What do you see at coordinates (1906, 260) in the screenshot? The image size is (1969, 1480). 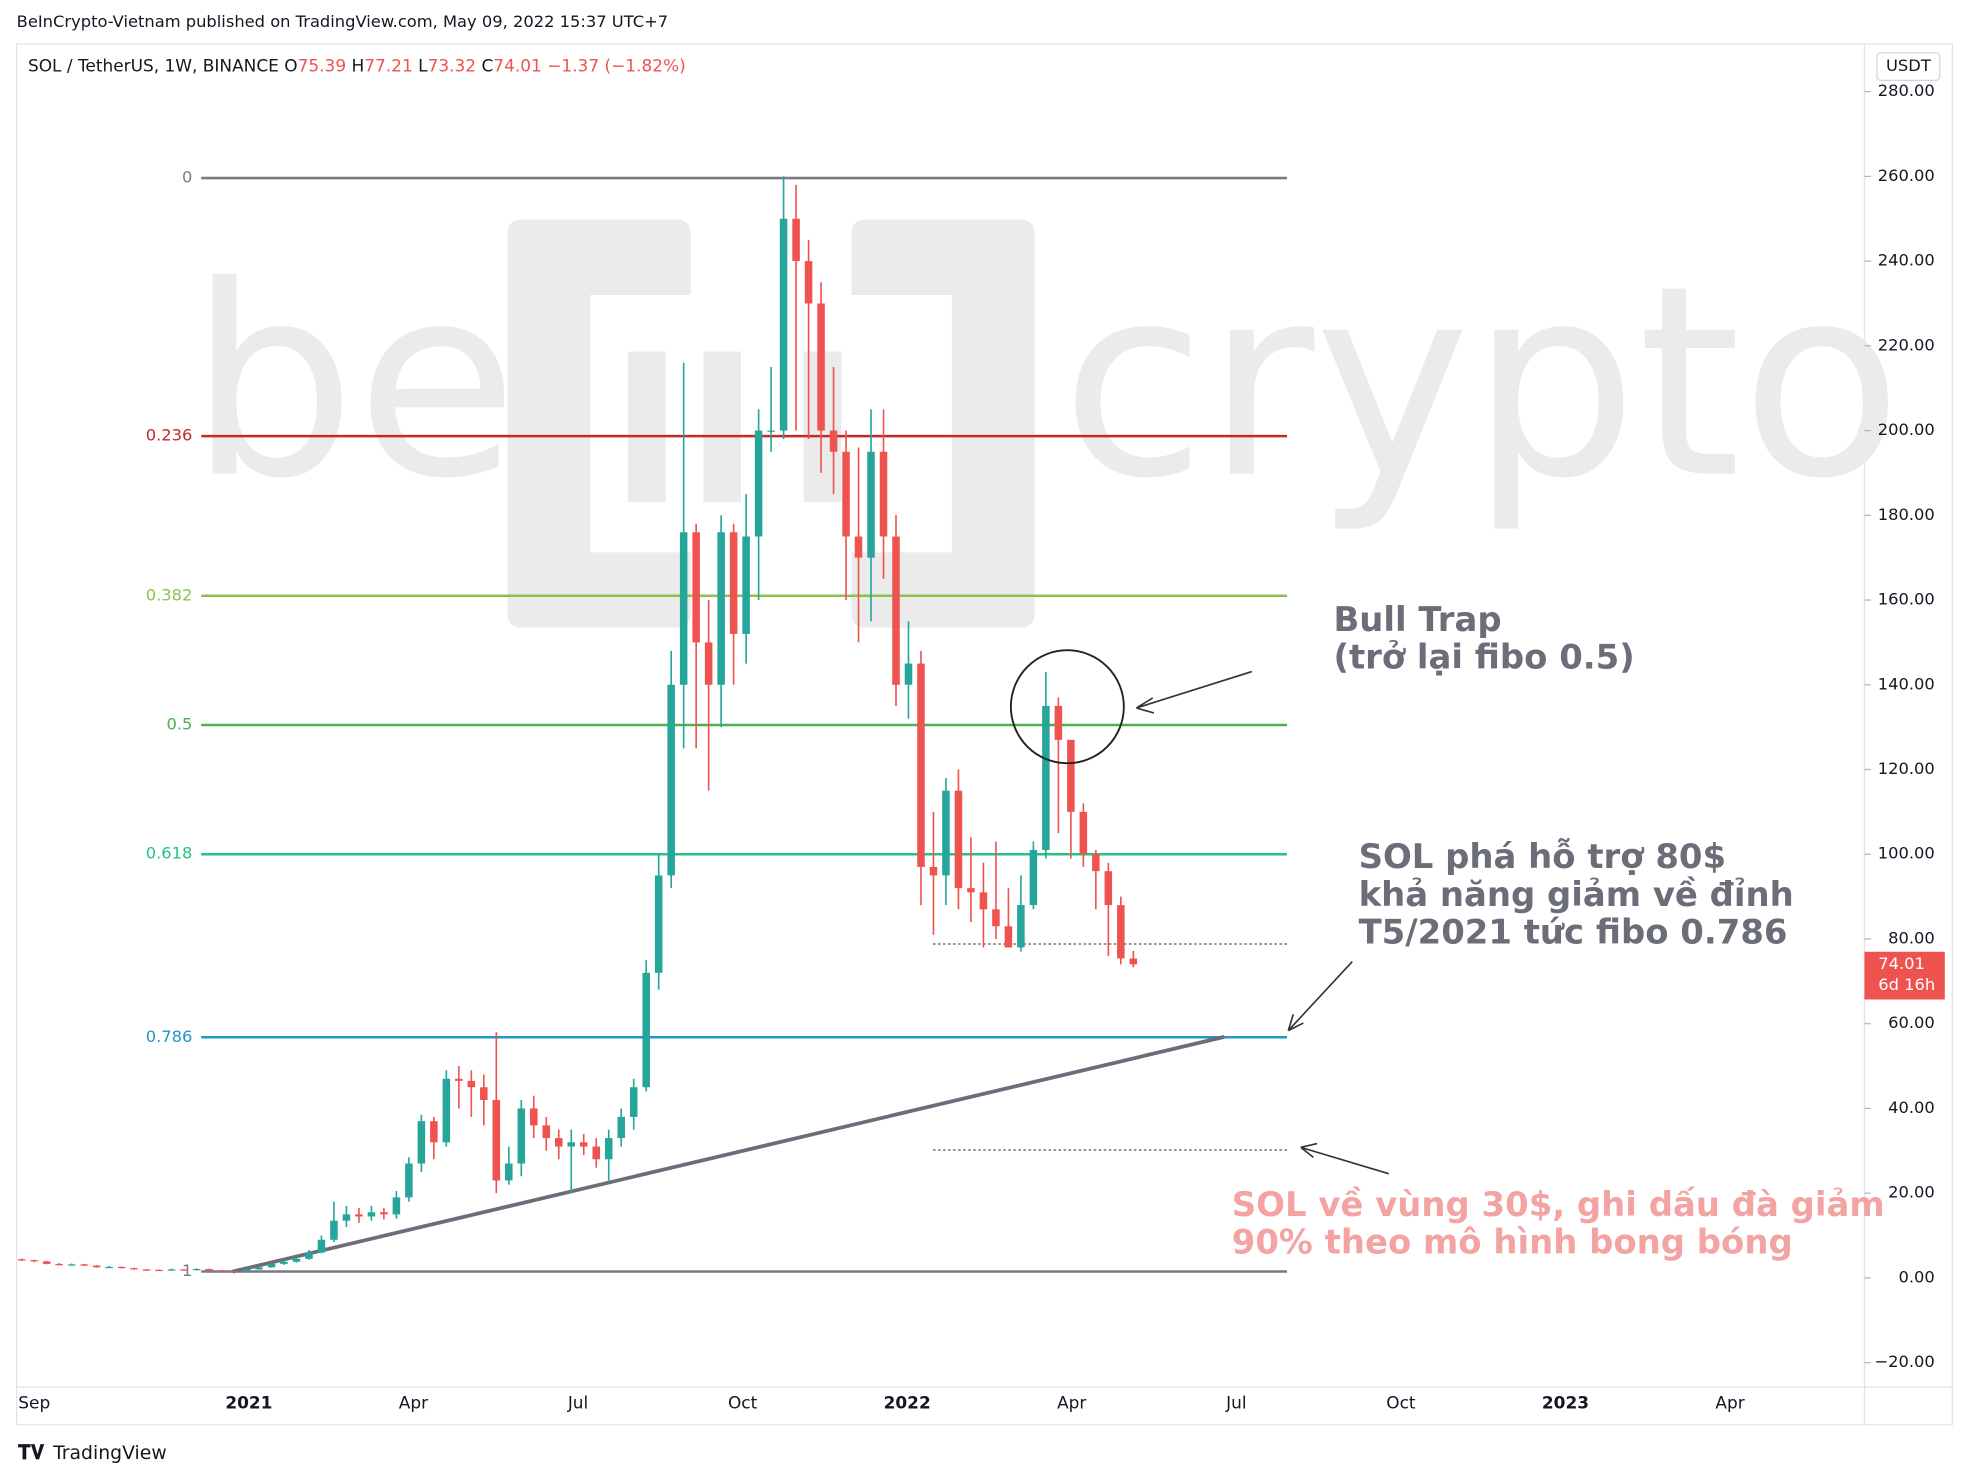 I see `y-tick-label: 240.00` at bounding box center [1906, 260].